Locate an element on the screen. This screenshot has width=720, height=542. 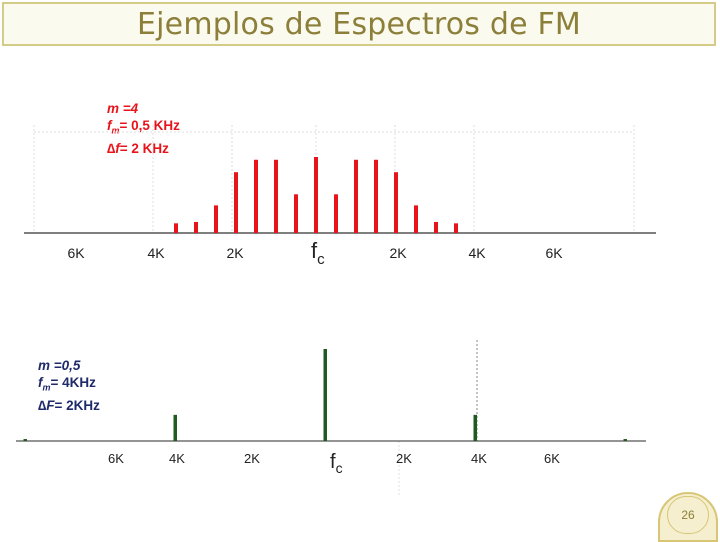
page-number: 26 is located at coordinates (688, 515).